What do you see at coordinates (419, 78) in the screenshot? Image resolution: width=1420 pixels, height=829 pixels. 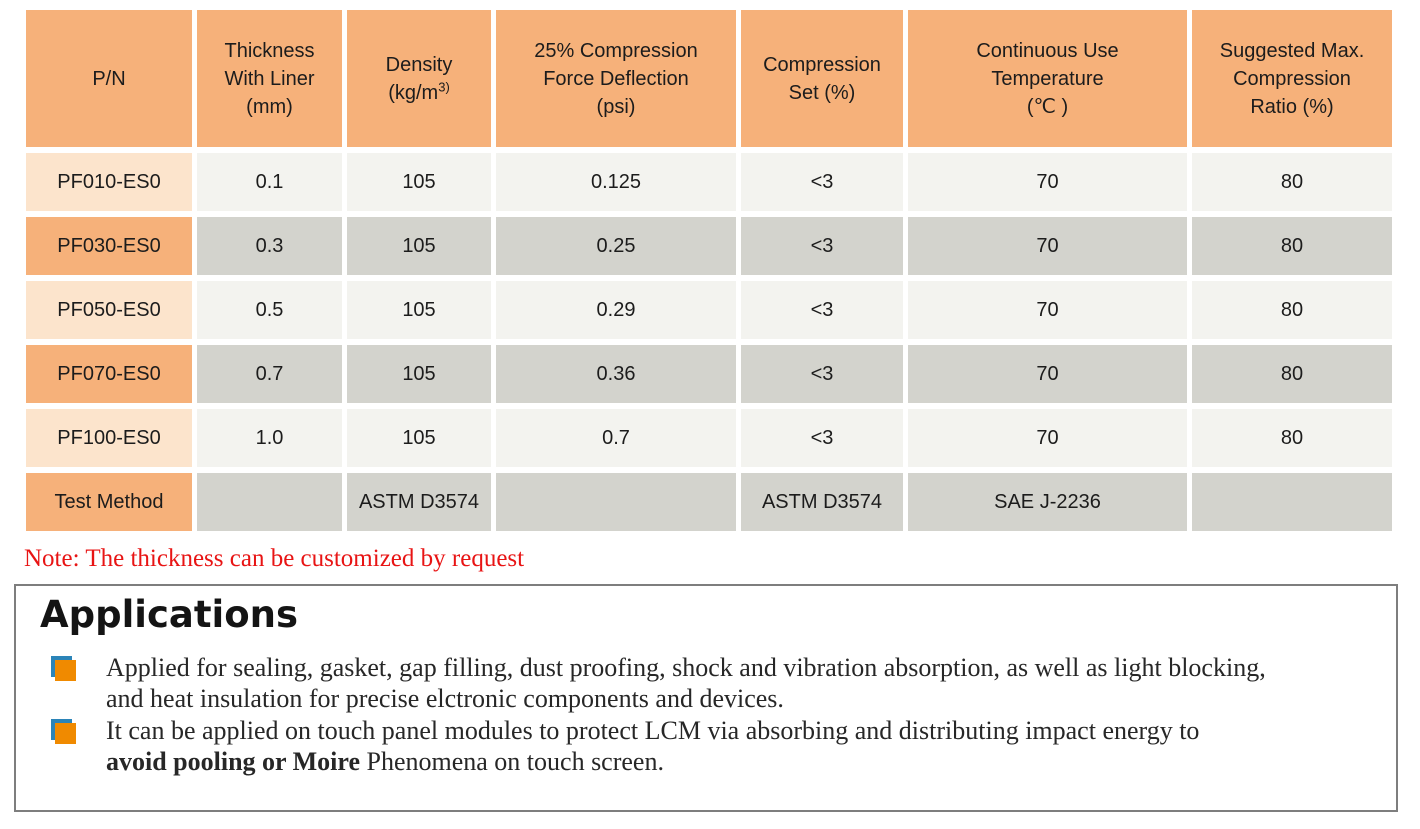 I see `header-density: Density (kg/m3)` at bounding box center [419, 78].